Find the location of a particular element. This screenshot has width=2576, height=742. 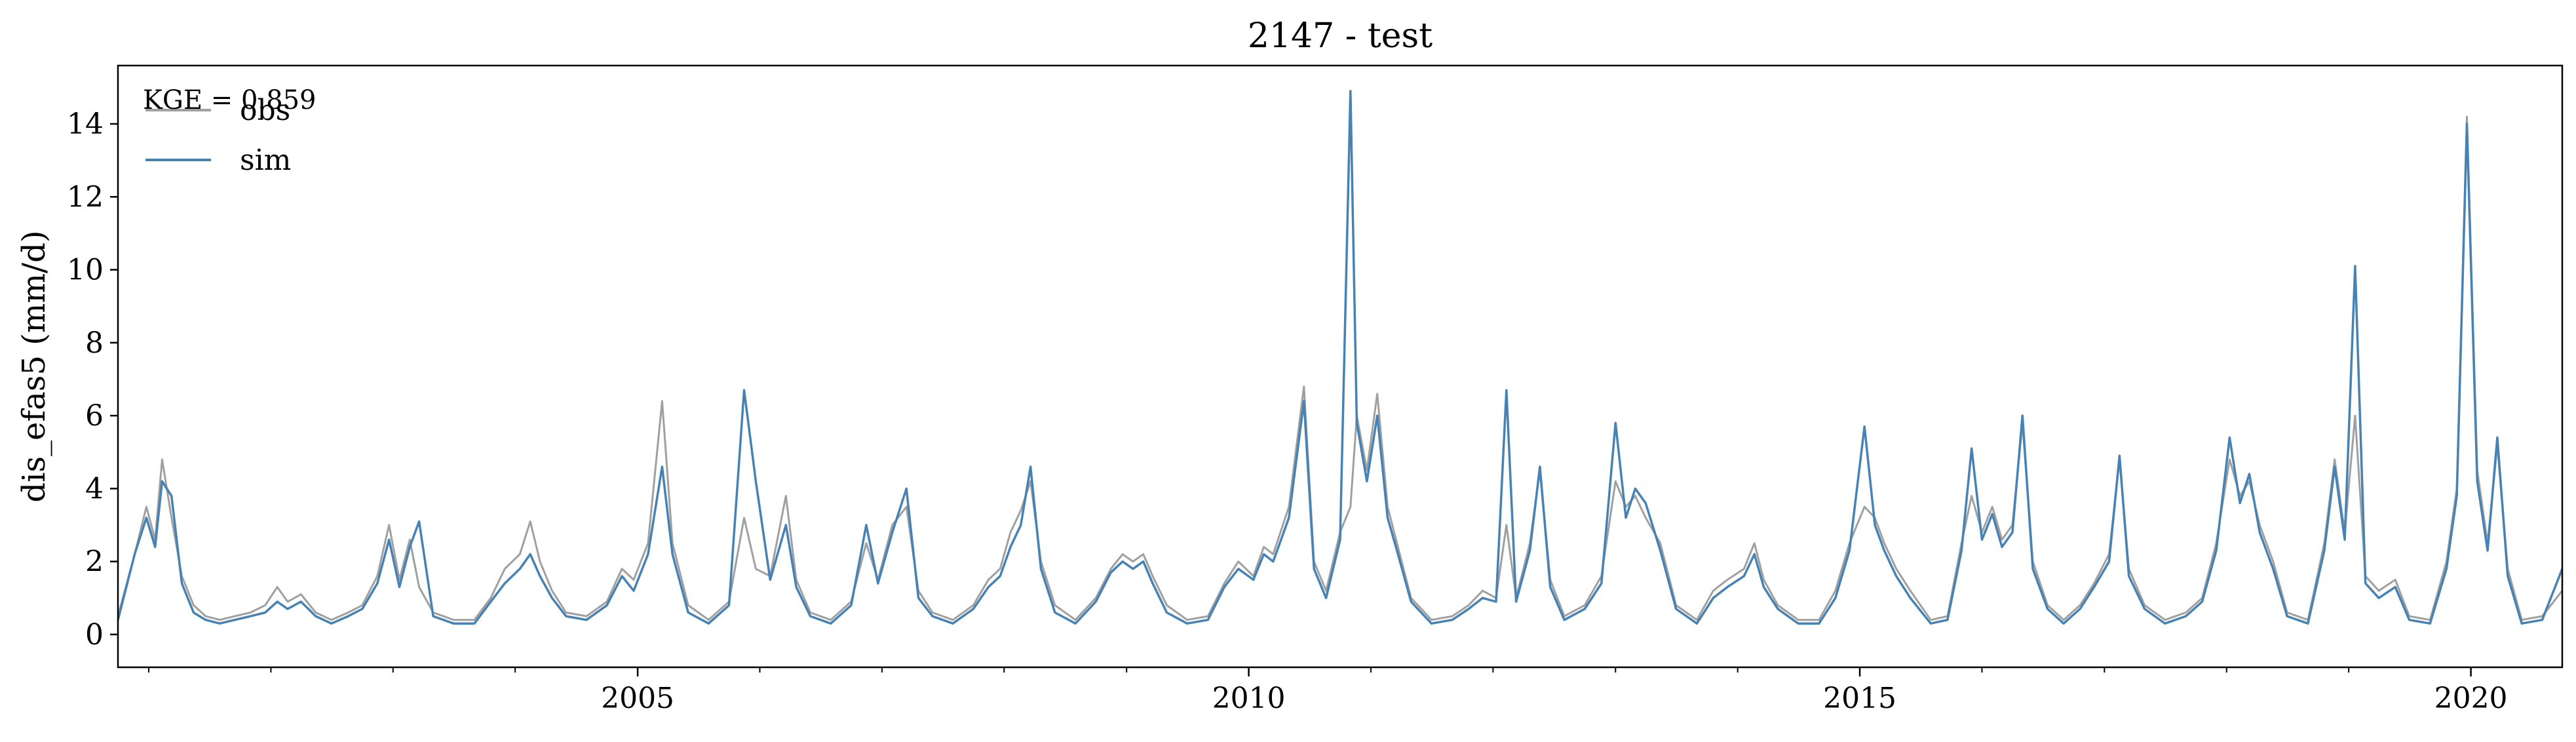

x-axis: 2005 2010 2015 2020 is located at coordinates (1327, 691).